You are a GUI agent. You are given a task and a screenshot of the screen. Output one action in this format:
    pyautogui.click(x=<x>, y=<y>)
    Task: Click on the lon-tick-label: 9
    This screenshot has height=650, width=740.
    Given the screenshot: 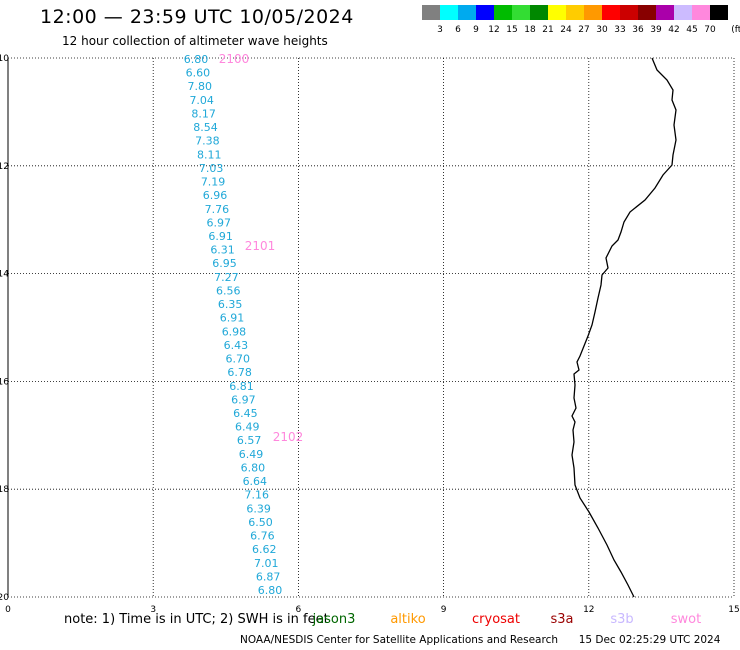 What is the action you would take?
    pyautogui.click(x=444, y=610)
    